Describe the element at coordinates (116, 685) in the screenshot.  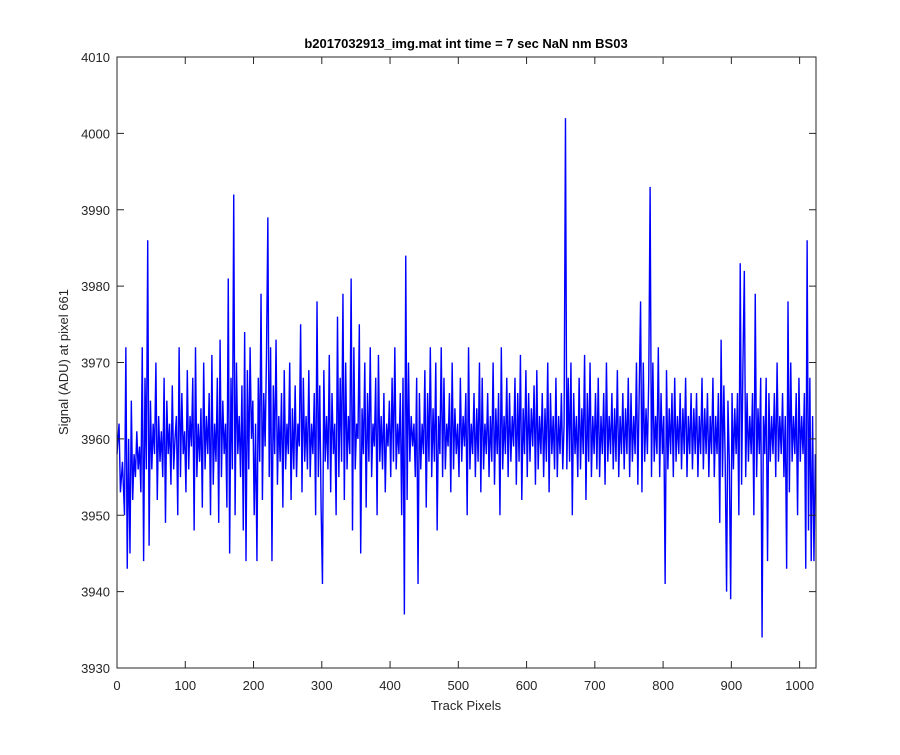
I see `x-tick-label: 0` at that location.